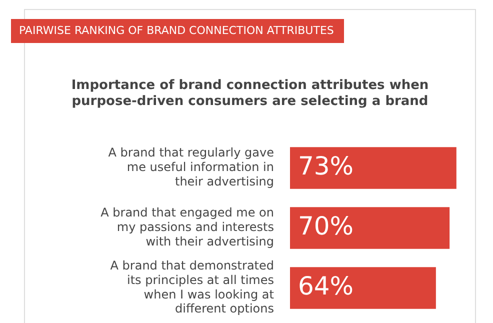 The image size is (493, 323). I want to click on data-label: 64%, so click(326, 286).